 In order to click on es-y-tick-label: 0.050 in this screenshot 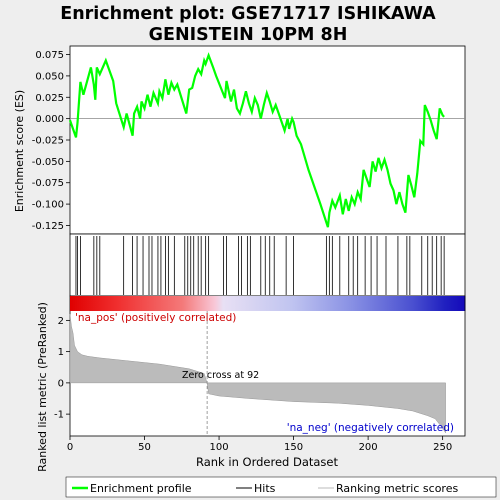, I will do `click(49, 76)`.